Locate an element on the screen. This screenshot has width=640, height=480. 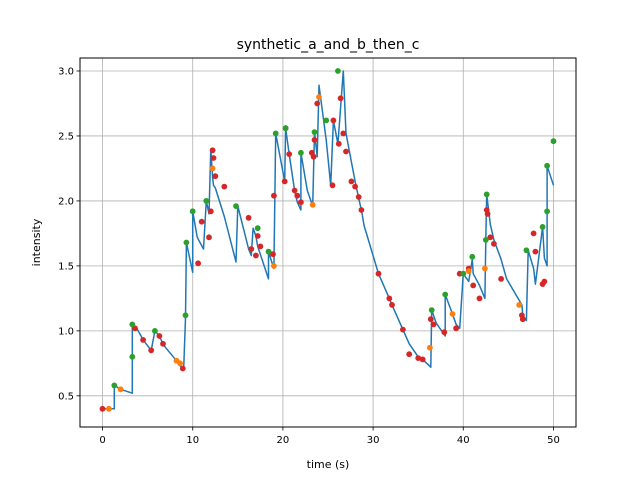
x-tick-label: 30 is located at coordinates (373, 440).